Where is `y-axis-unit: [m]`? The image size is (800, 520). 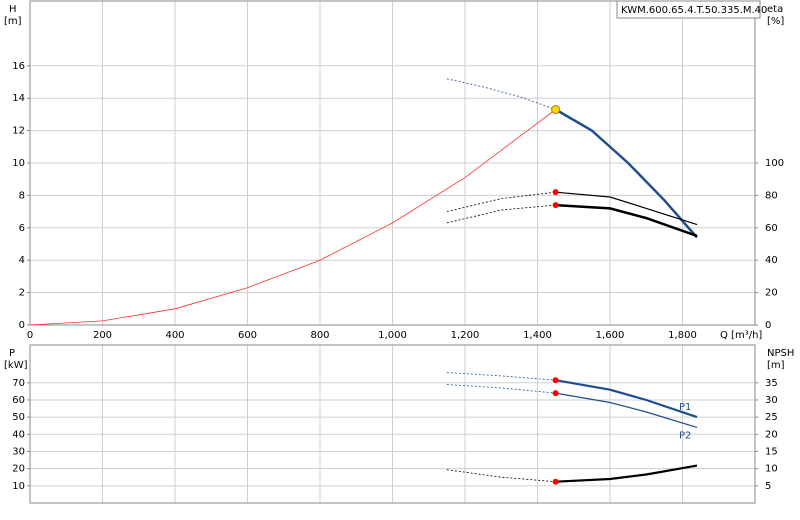
y-axis-unit: [m] is located at coordinates (13, 21).